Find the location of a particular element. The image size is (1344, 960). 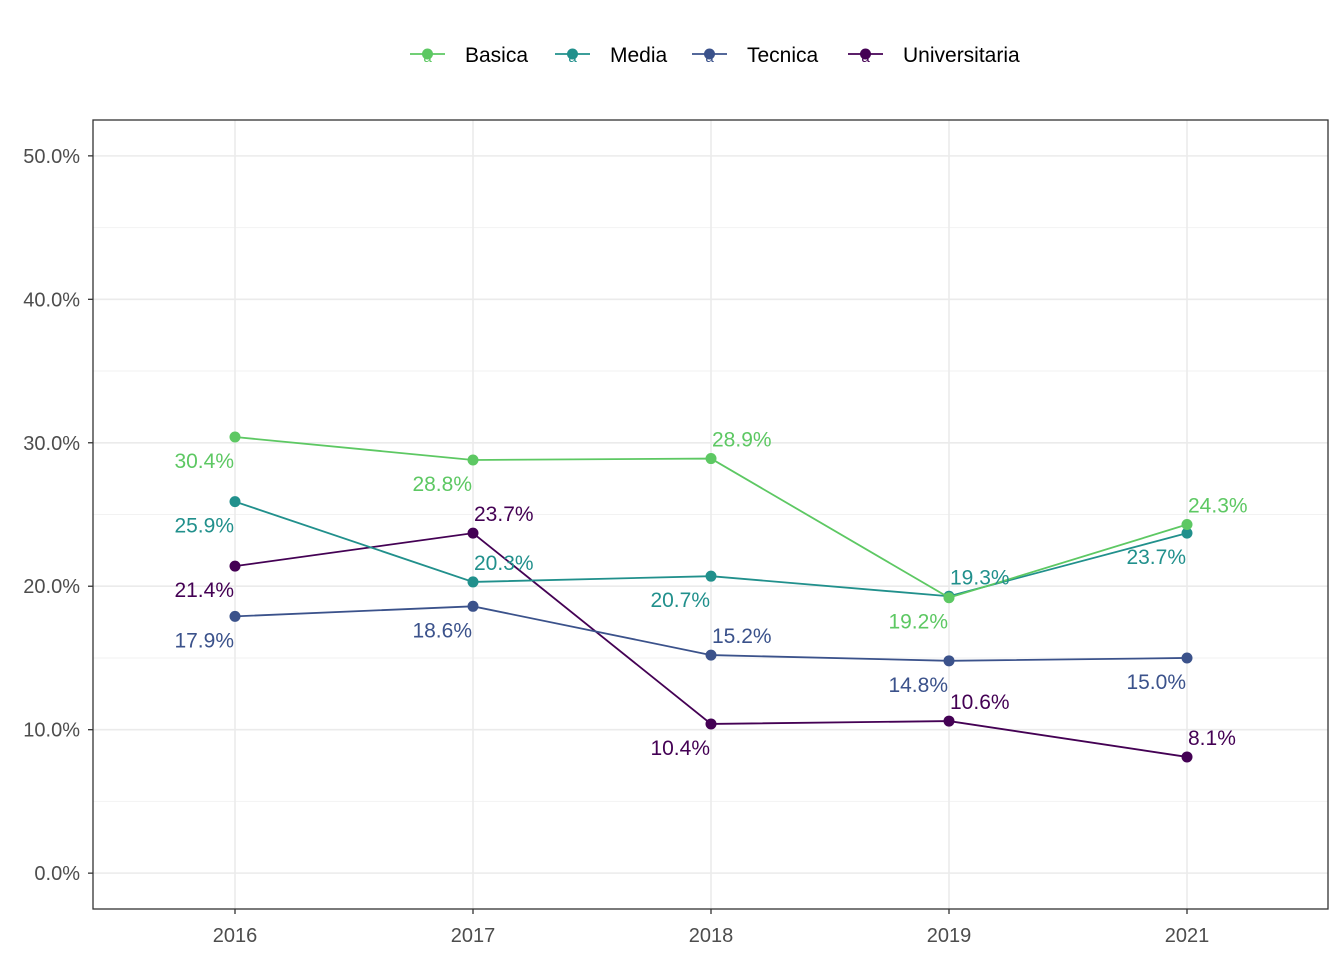

data-label-media: 19.3% is located at coordinates (980, 577).